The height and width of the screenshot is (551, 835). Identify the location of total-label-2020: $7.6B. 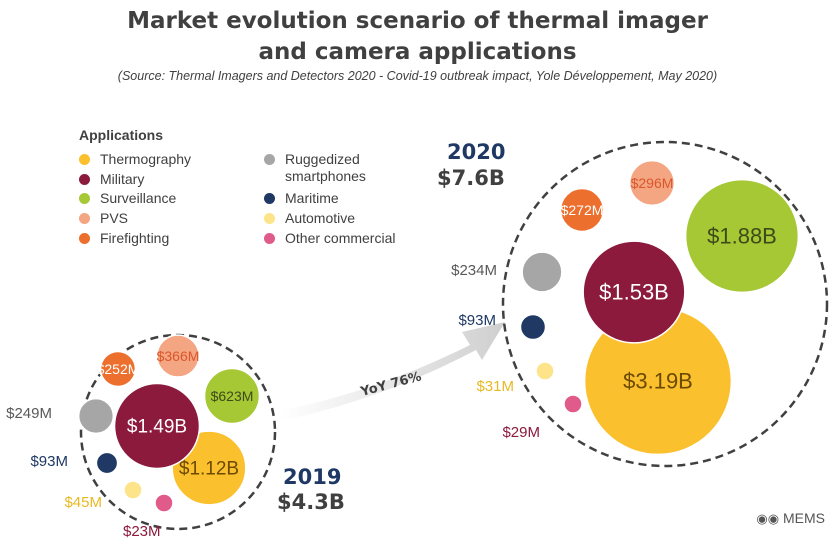
(471, 178).